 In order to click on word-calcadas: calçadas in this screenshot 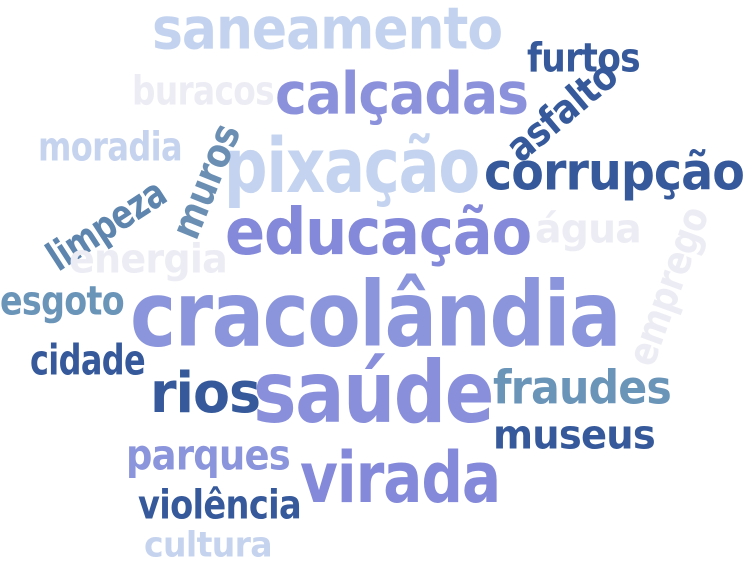, I will do `click(402, 94)`.